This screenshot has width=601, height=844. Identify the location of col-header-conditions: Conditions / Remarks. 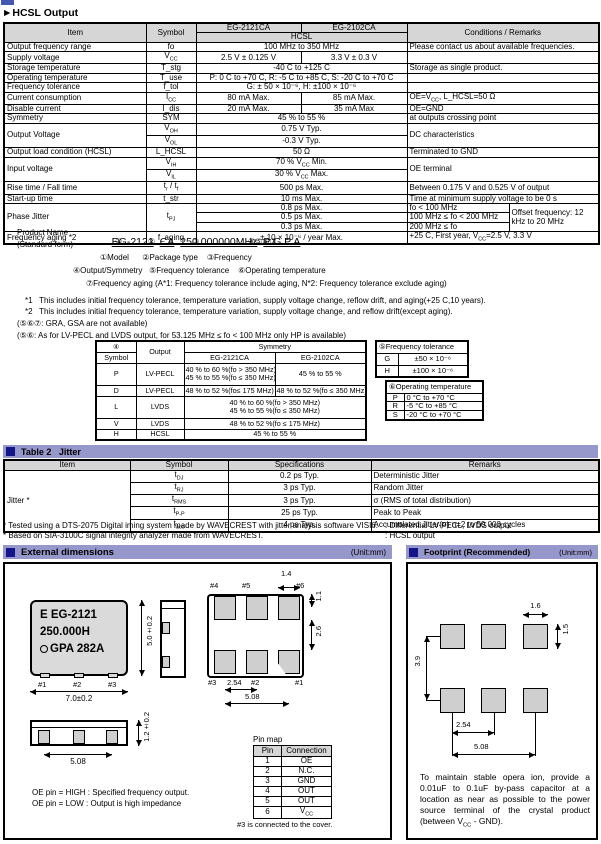
(503, 32).